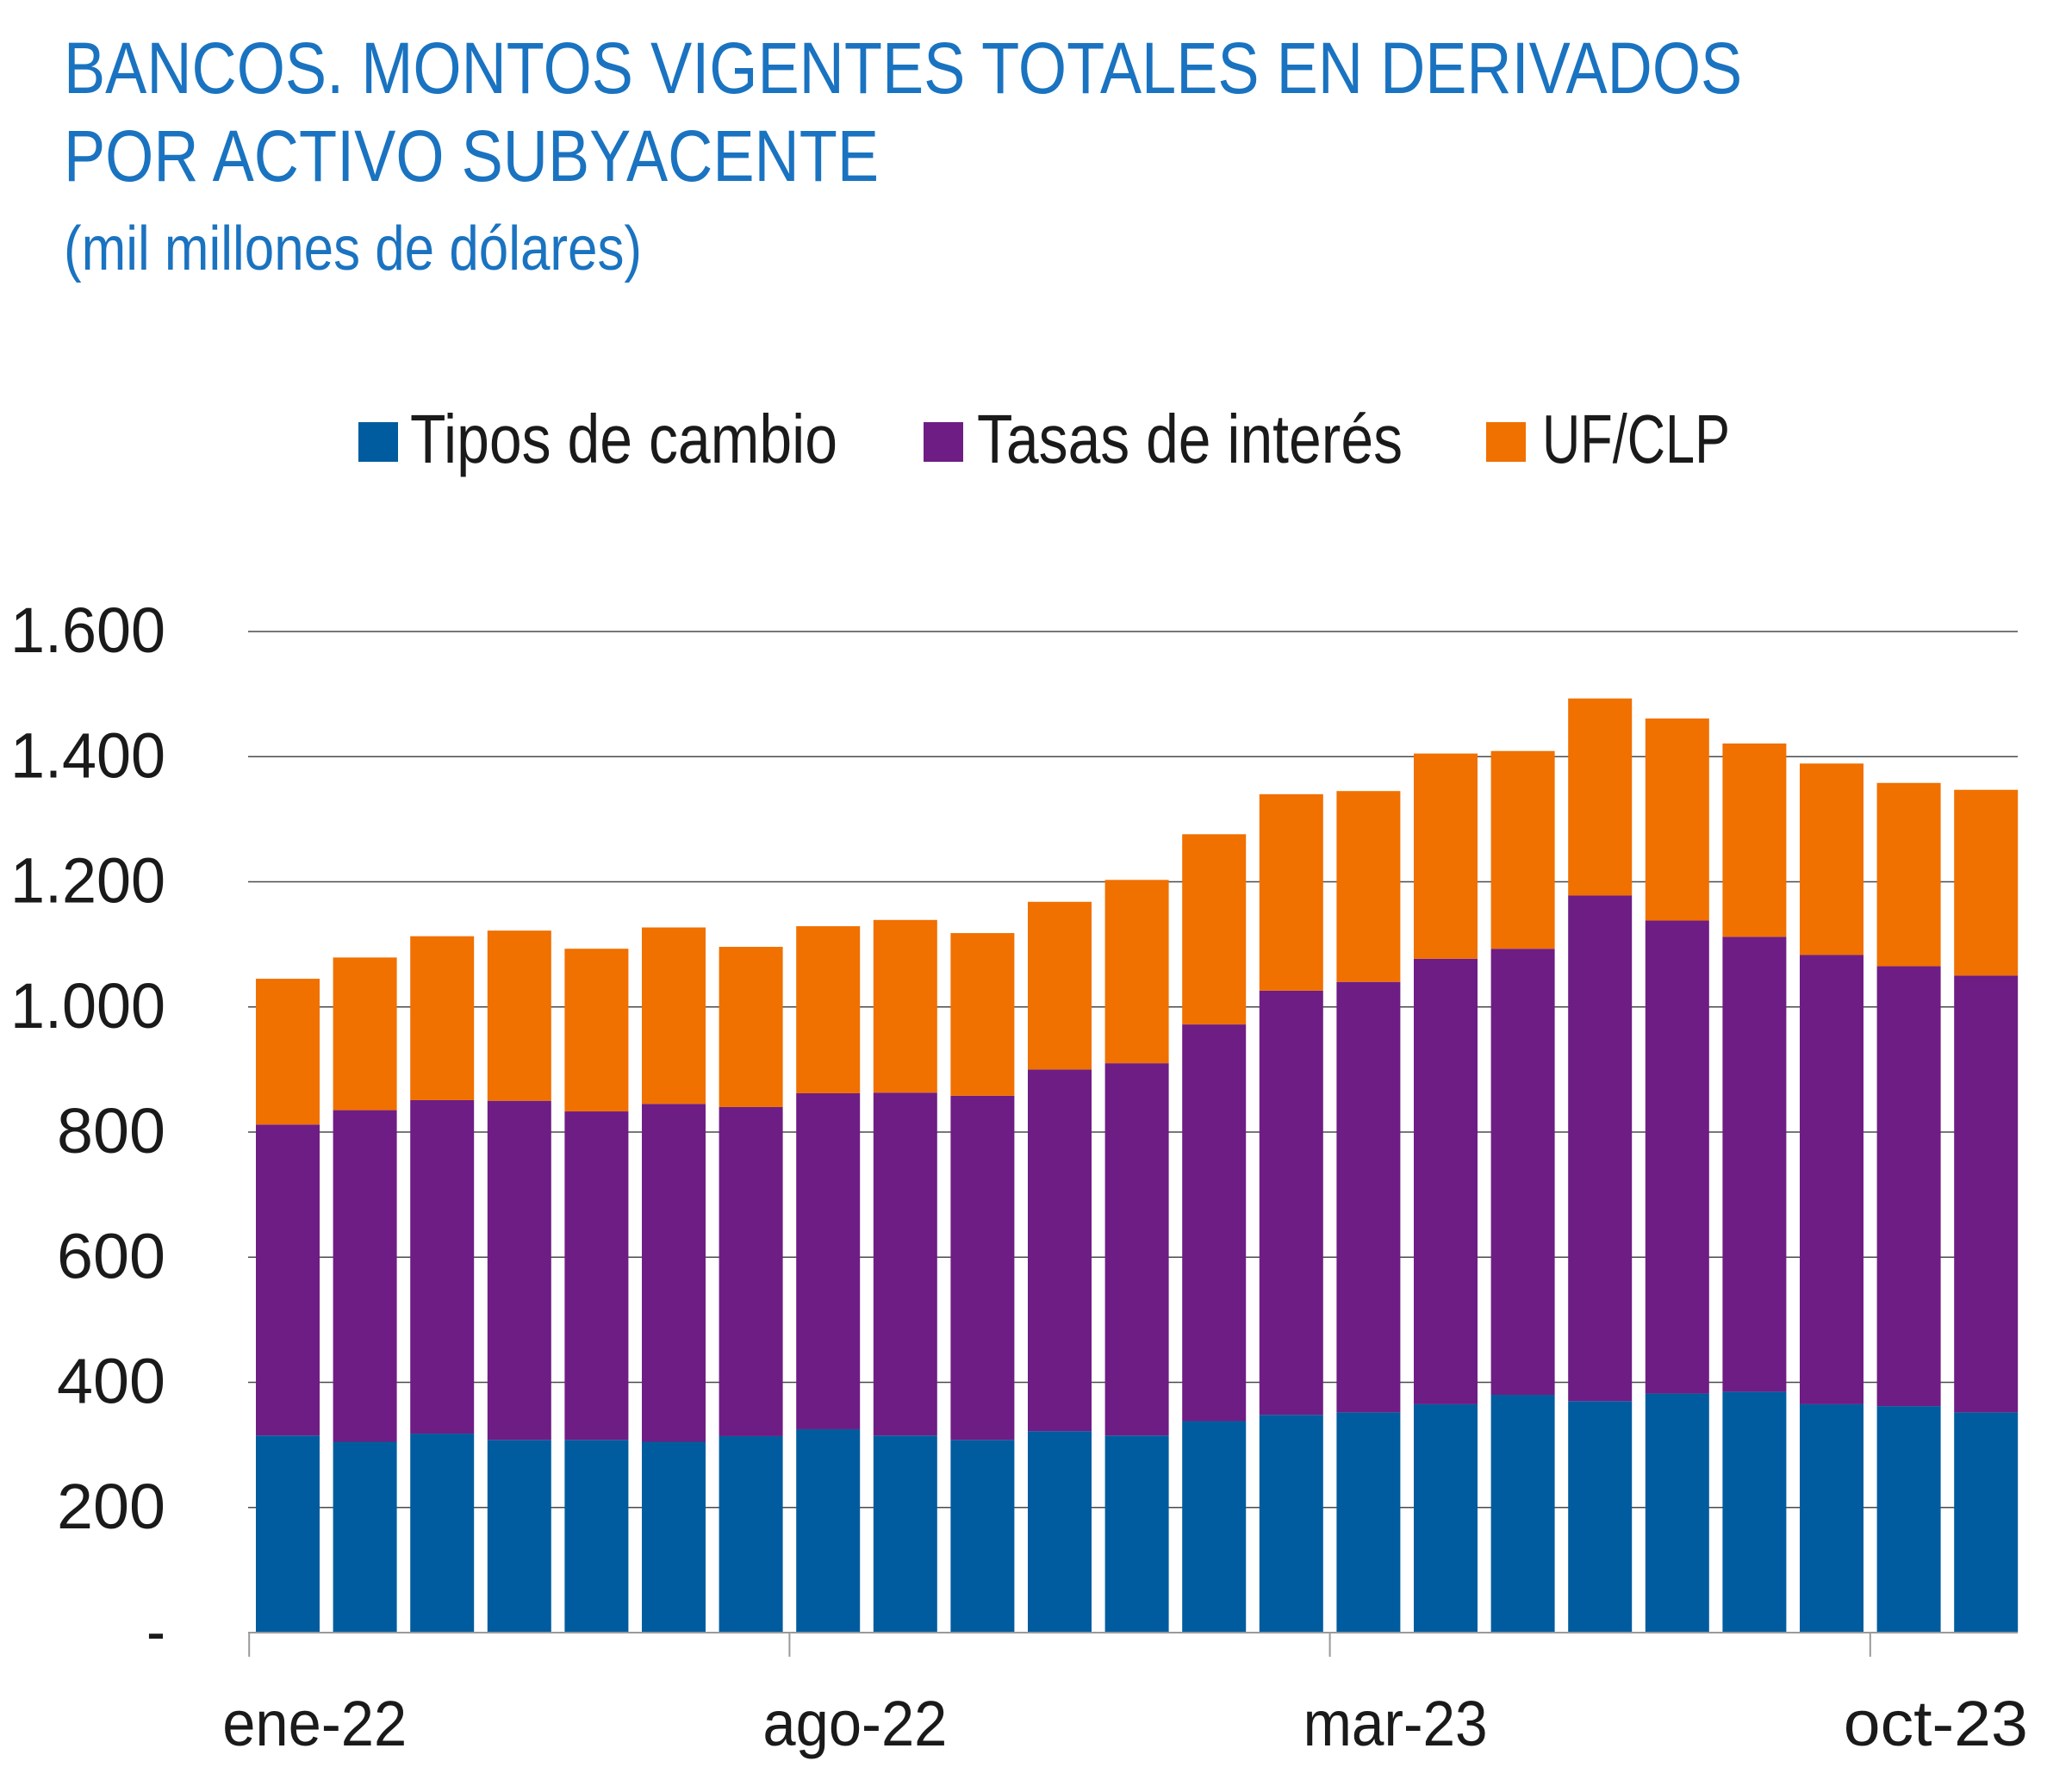 The height and width of the screenshot is (1792, 2047). What do you see at coordinates (623, 439) in the screenshot?
I see `legend-label: Tipos de cambio` at bounding box center [623, 439].